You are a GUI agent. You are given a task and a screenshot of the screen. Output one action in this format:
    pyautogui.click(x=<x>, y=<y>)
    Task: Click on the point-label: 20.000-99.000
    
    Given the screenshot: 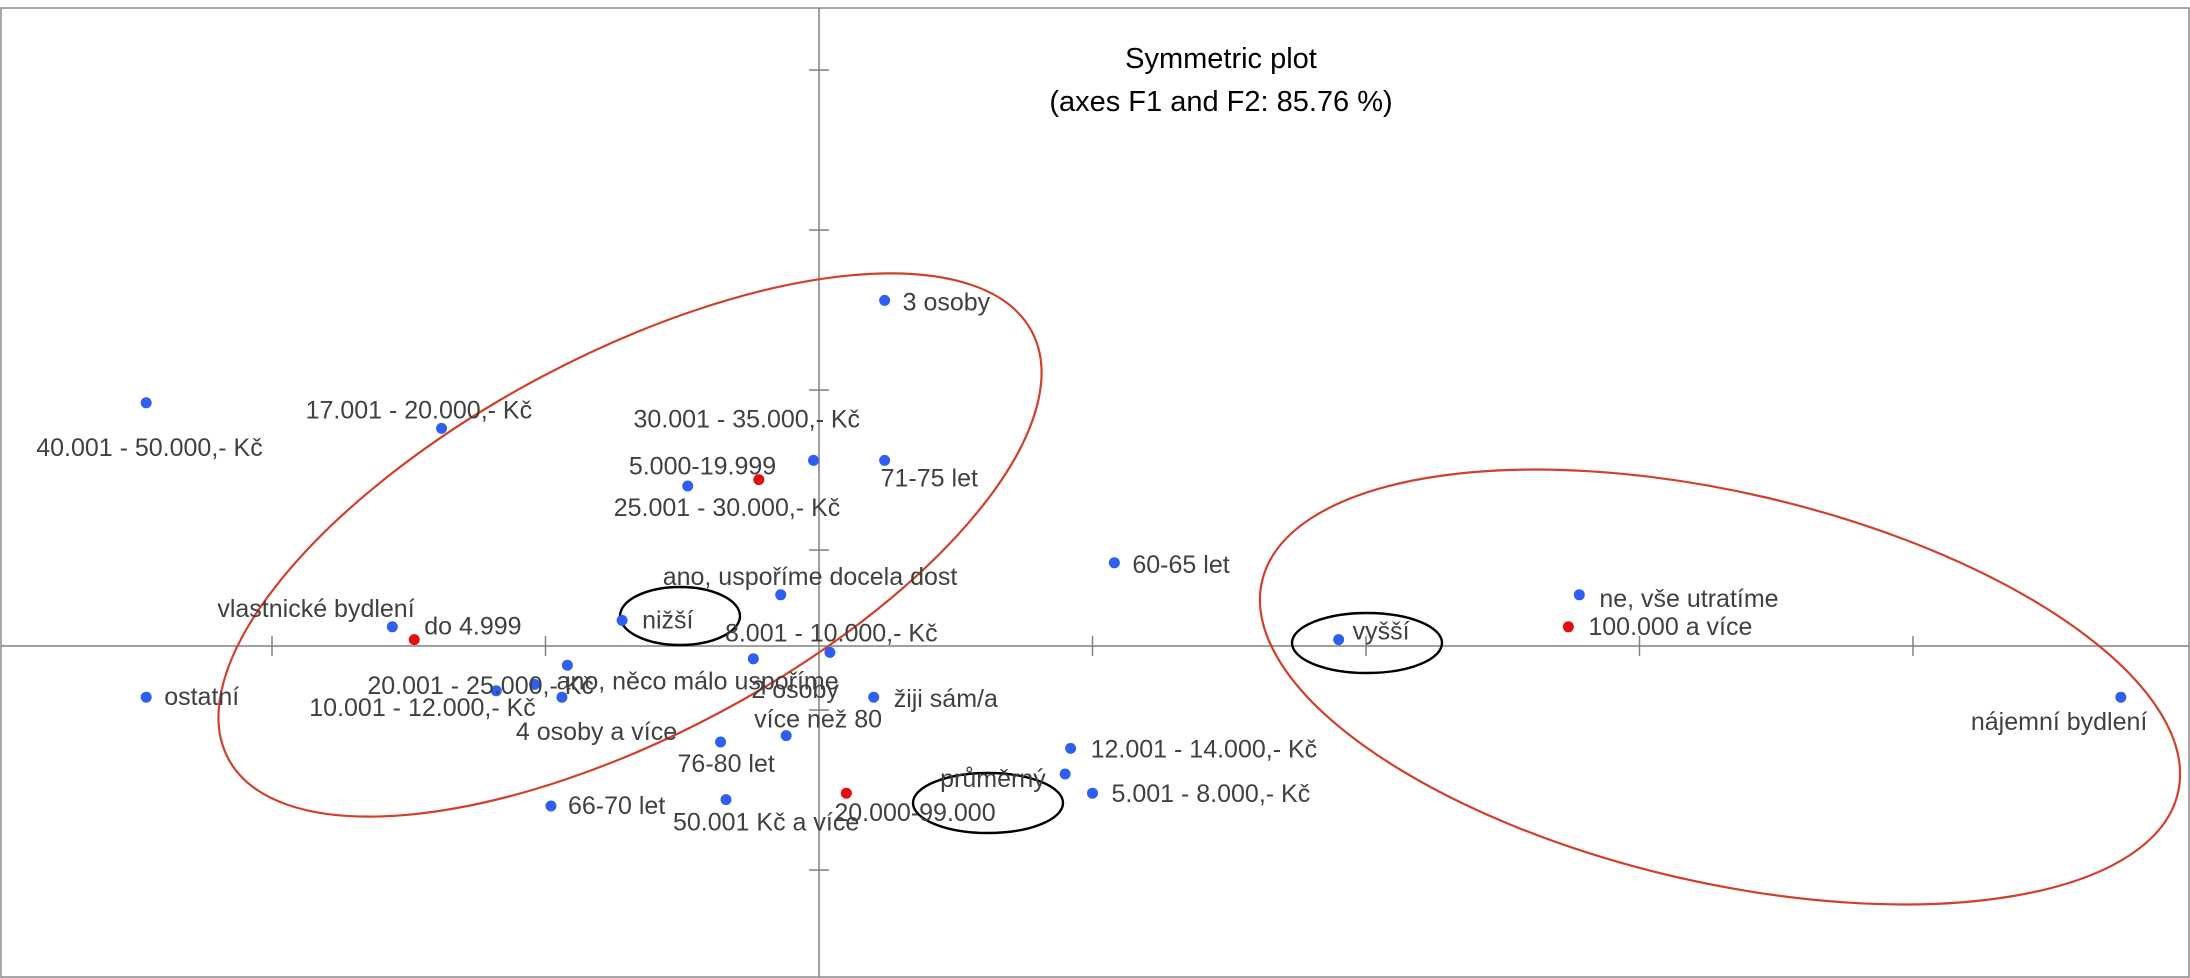 What is the action you would take?
    pyautogui.click(x=914, y=813)
    